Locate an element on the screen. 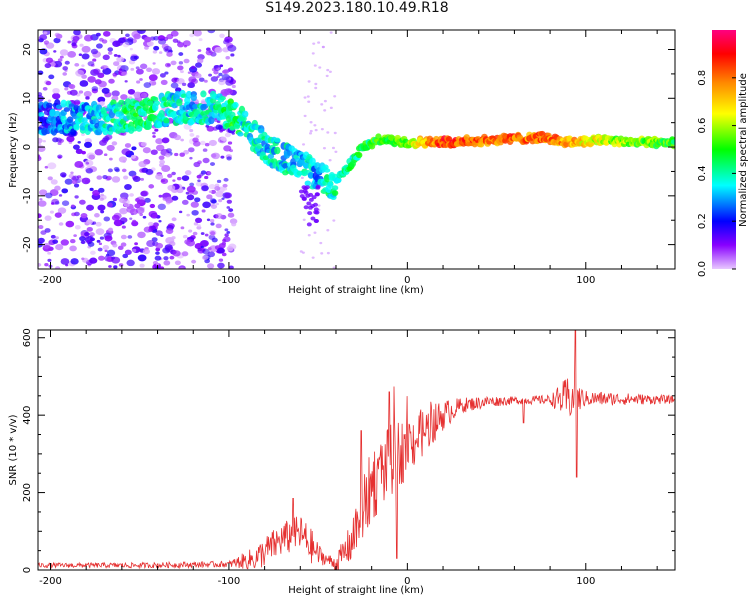 This screenshot has width=750, height=600. x-tick-label: -100 is located at coordinates (229, 280).